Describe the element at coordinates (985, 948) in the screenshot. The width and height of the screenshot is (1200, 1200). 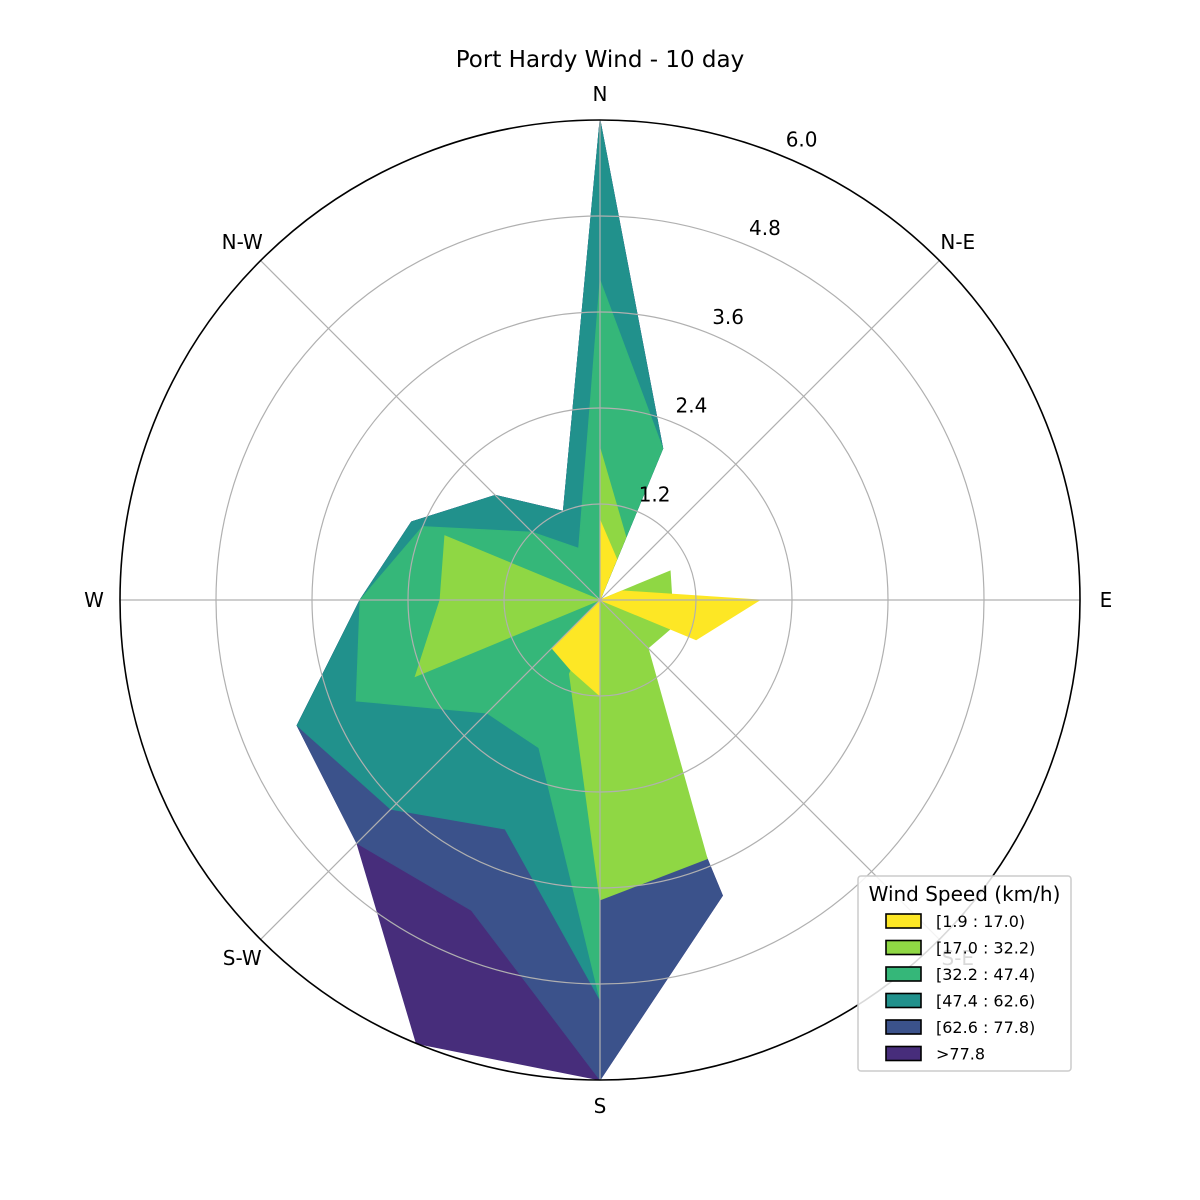
I see `legend-label-2: [17.0 : 32.2)` at that location.